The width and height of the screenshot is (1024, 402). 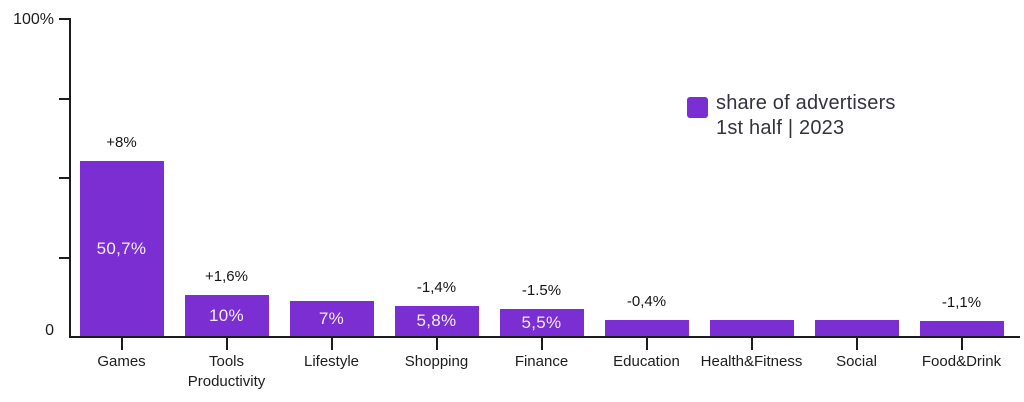 I want to click on bar-share-label: 10%, so click(x=226, y=315).